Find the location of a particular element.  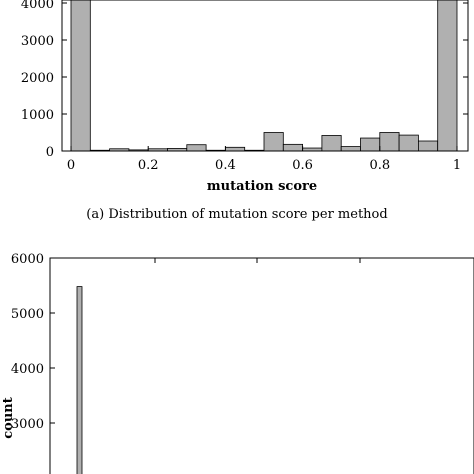

chart-a-x-tick-label: 0.2 is located at coordinates (148, 165).